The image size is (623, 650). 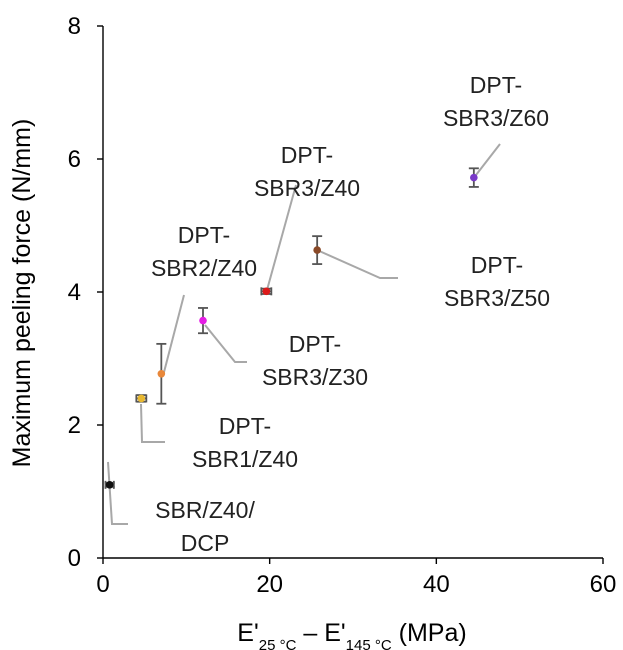 I want to click on x-tick-label: 60, so click(x=603, y=584).